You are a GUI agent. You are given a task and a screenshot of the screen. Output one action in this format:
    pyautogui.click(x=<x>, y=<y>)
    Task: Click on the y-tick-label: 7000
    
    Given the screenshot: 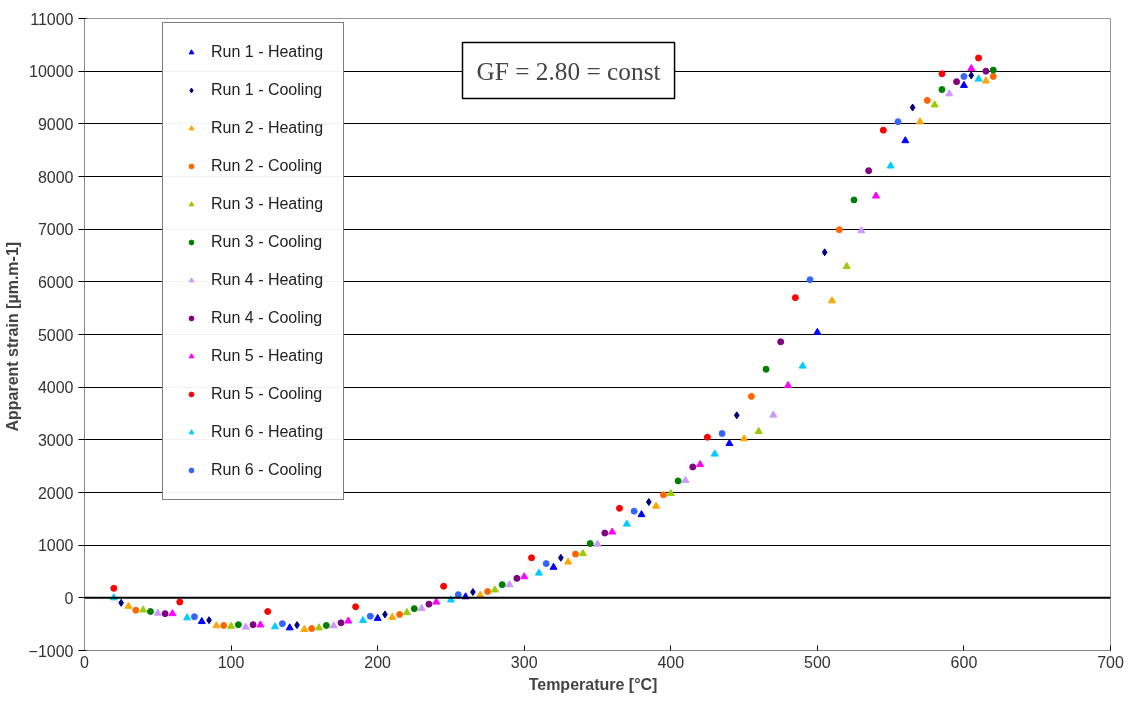 What is the action you would take?
    pyautogui.click(x=55, y=230)
    